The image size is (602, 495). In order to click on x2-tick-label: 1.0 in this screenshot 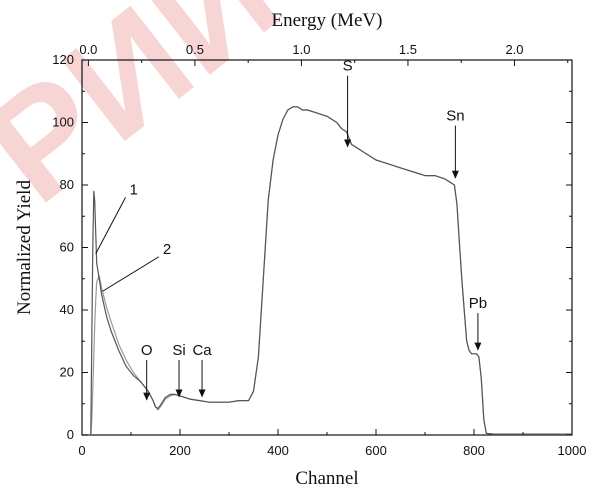, I will do `click(301, 49)`.